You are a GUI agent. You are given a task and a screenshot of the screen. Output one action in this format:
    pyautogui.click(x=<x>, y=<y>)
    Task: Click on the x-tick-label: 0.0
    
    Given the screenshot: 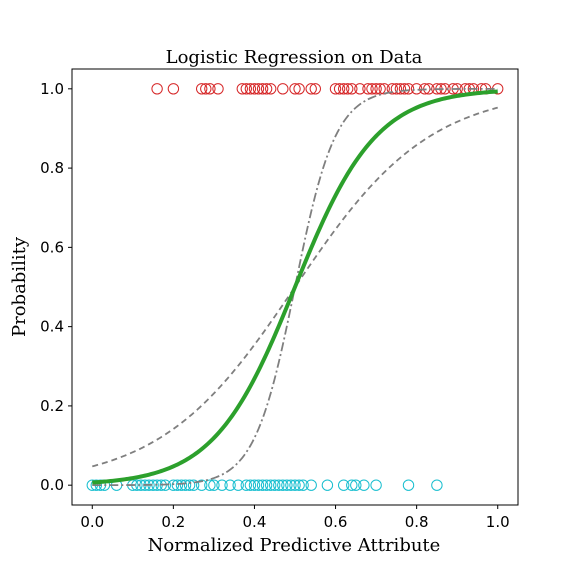 What is the action you would take?
    pyautogui.click(x=92, y=522)
    